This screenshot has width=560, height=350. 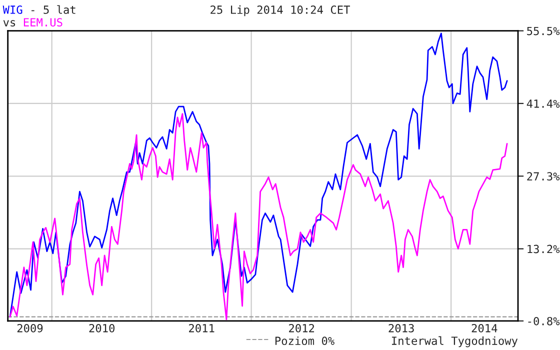 What do you see at coordinates (43, 22) in the screenshot?
I see `text: EEM.US` at bounding box center [43, 22].